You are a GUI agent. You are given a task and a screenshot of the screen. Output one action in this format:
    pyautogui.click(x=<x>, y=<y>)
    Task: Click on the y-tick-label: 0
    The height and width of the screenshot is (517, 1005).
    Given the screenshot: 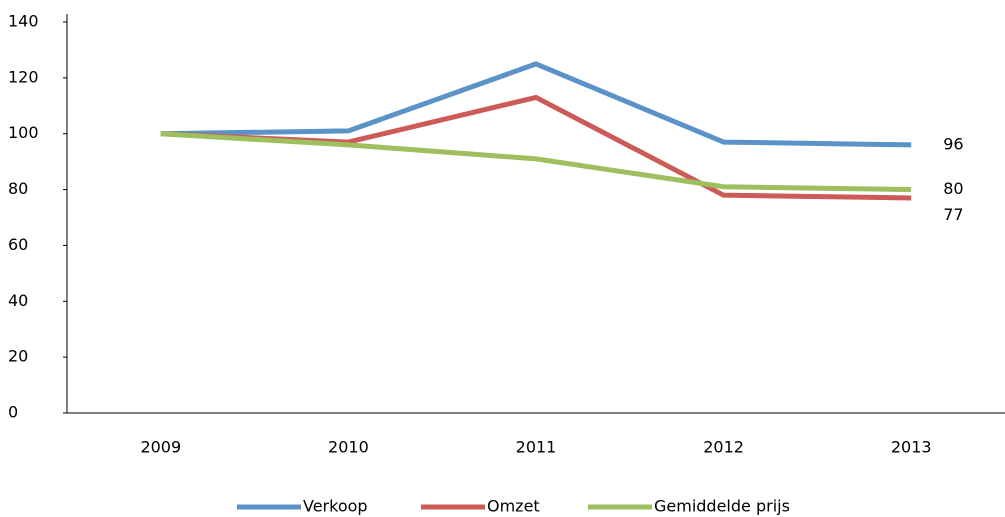 What is the action you would take?
    pyautogui.click(x=13, y=412)
    